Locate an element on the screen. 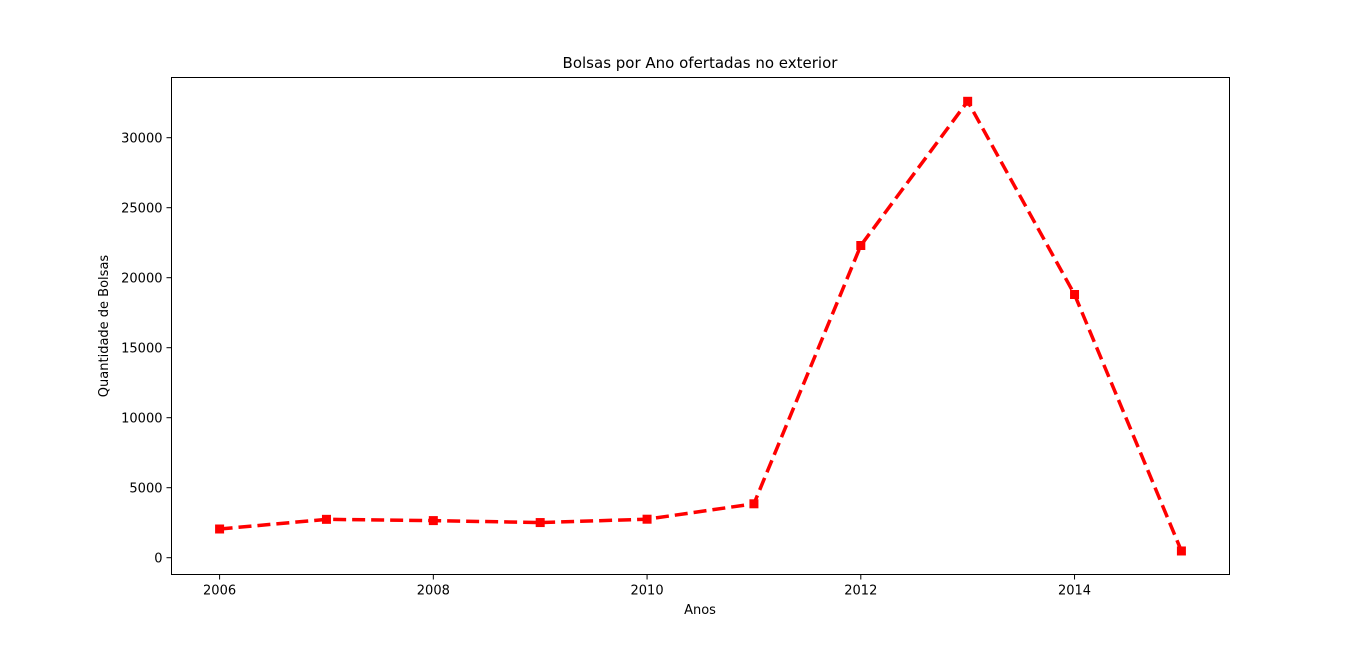 This screenshot has width=1366, height=645. y-tick-label: 30000 is located at coordinates (141, 139).